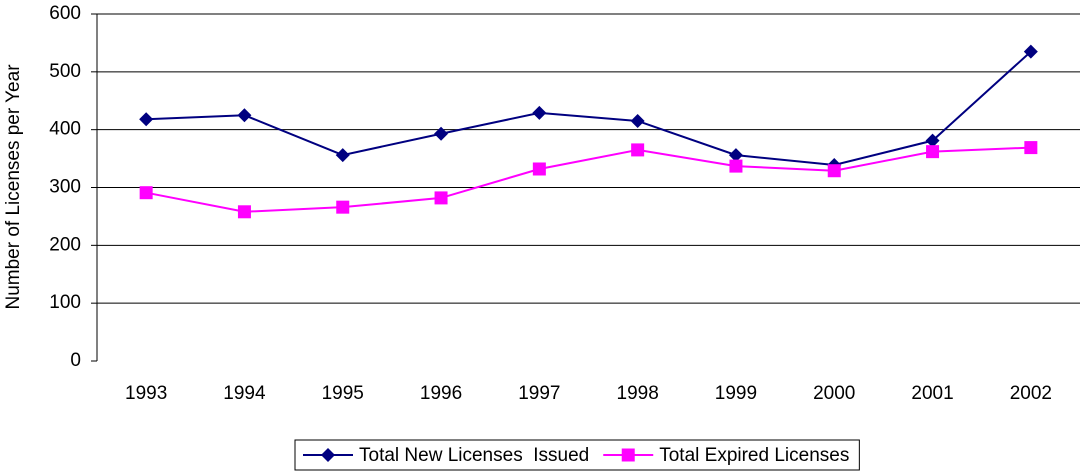 Image resolution: width=1083 pixels, height=472 pixels. I want to click on legend-label: Total New Licenses Issued, so click(474, 455).